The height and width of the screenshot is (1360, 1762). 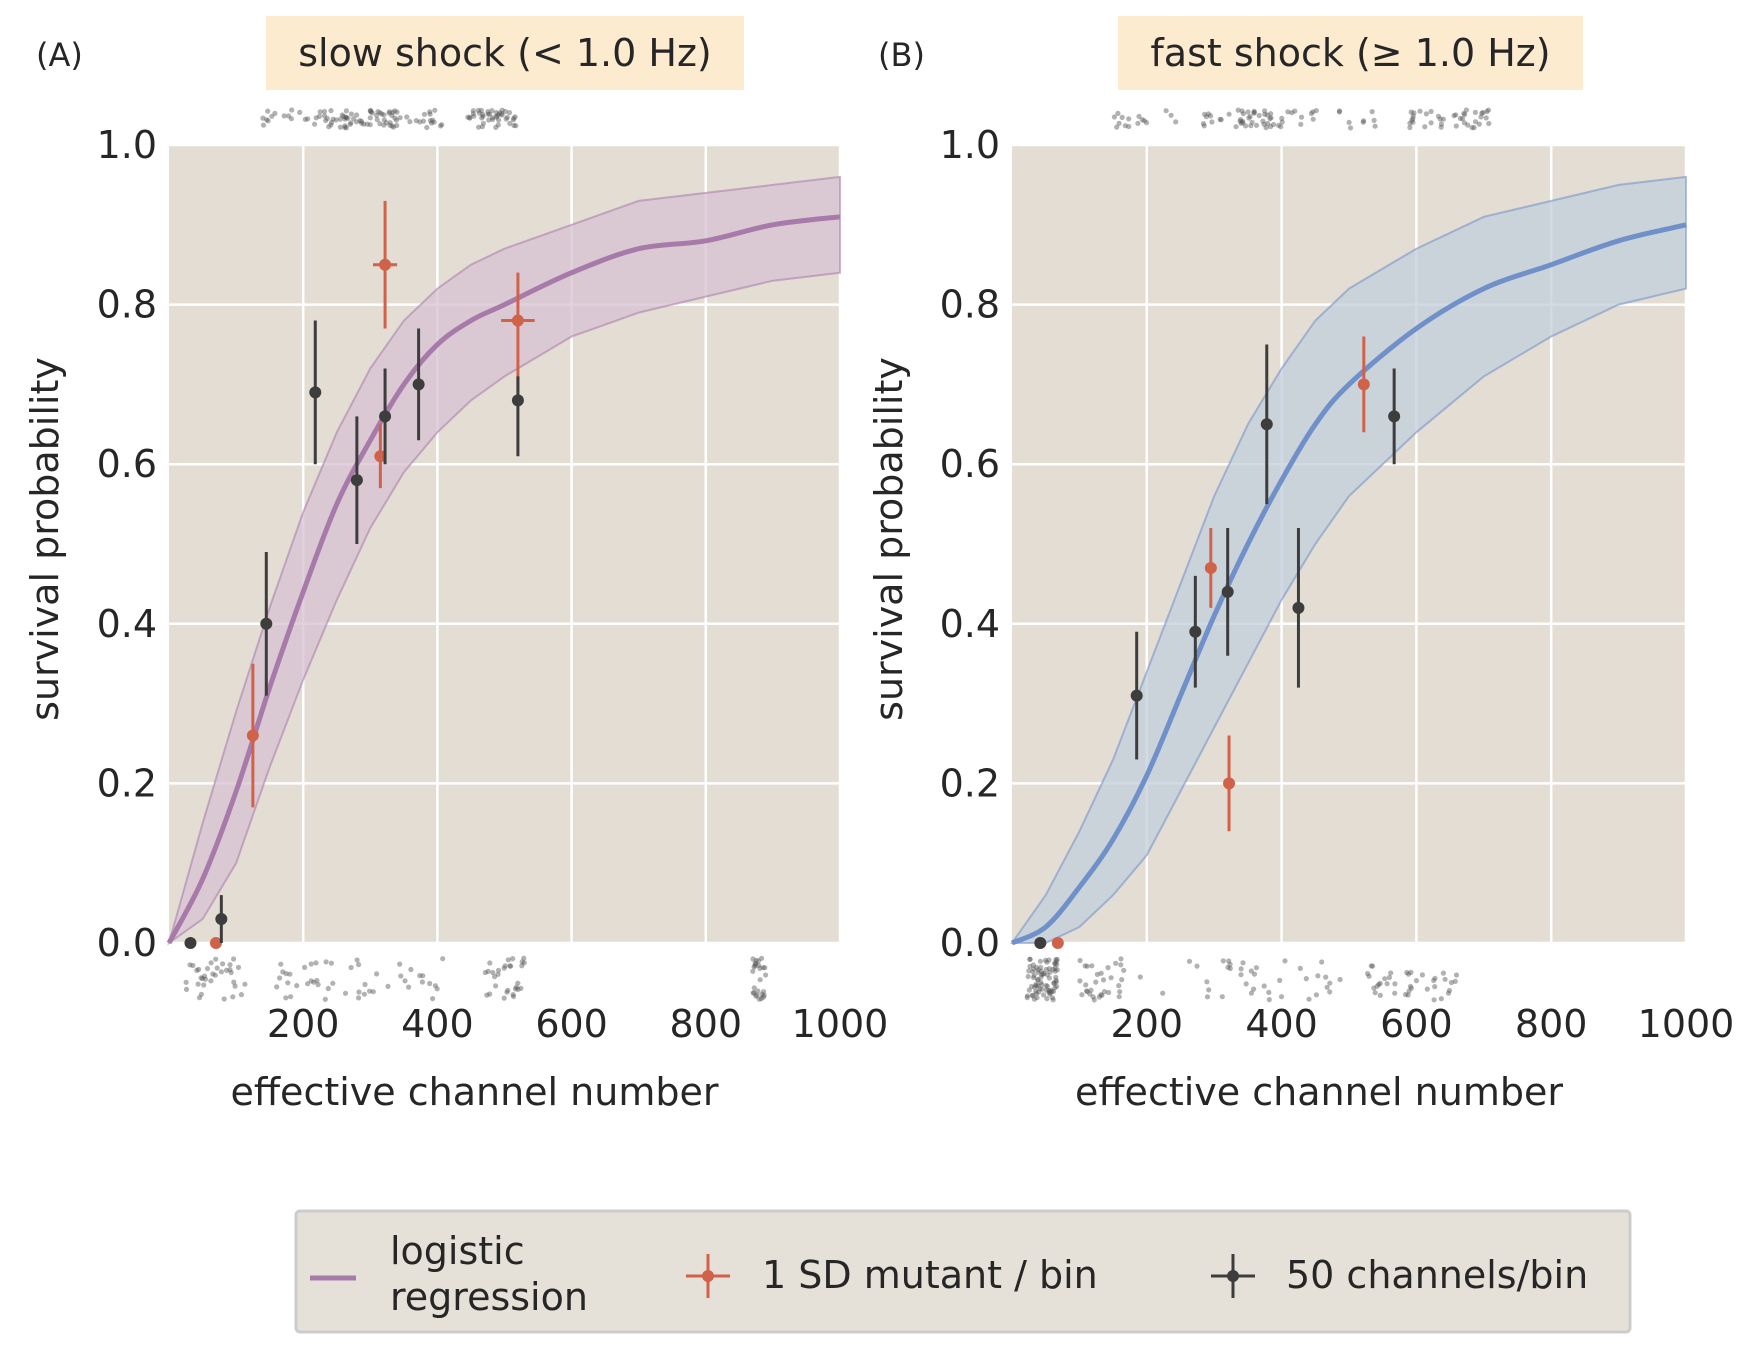 What do you see at coordinates (963, 1271) in the screenshot?
I see `legend-box` at bounding box center [963, 1271].